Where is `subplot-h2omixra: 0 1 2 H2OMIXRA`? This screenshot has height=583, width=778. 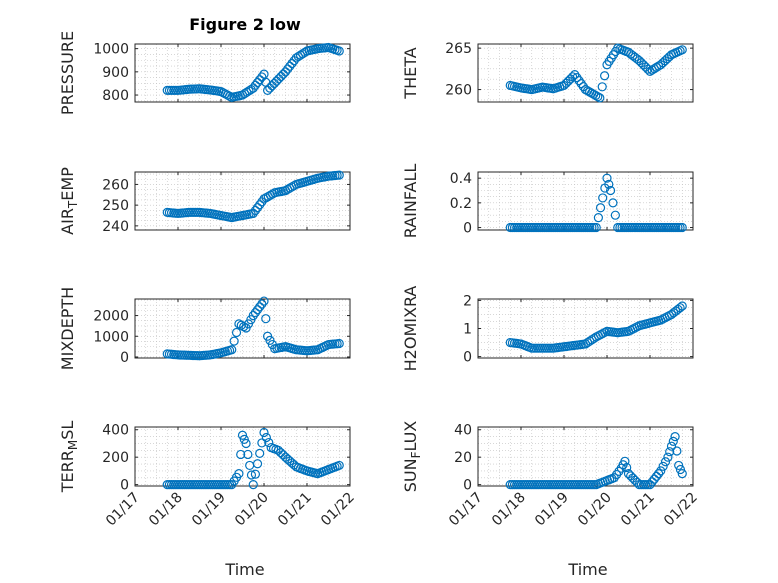
subplot-h2omixra: 0 1 2 H2OMIXRA is located at coordinates (547, 329).